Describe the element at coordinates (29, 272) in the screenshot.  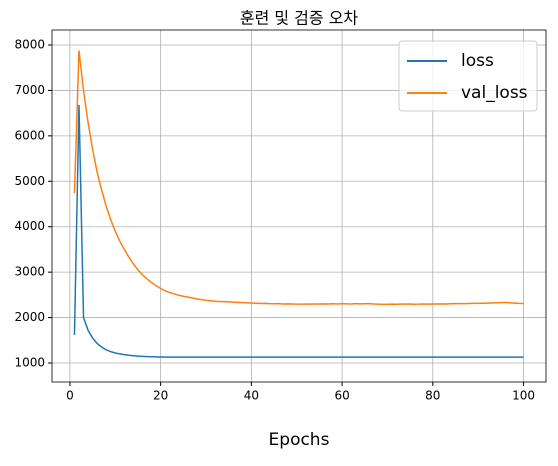
I see `y-tick-label: 3000` at that location.